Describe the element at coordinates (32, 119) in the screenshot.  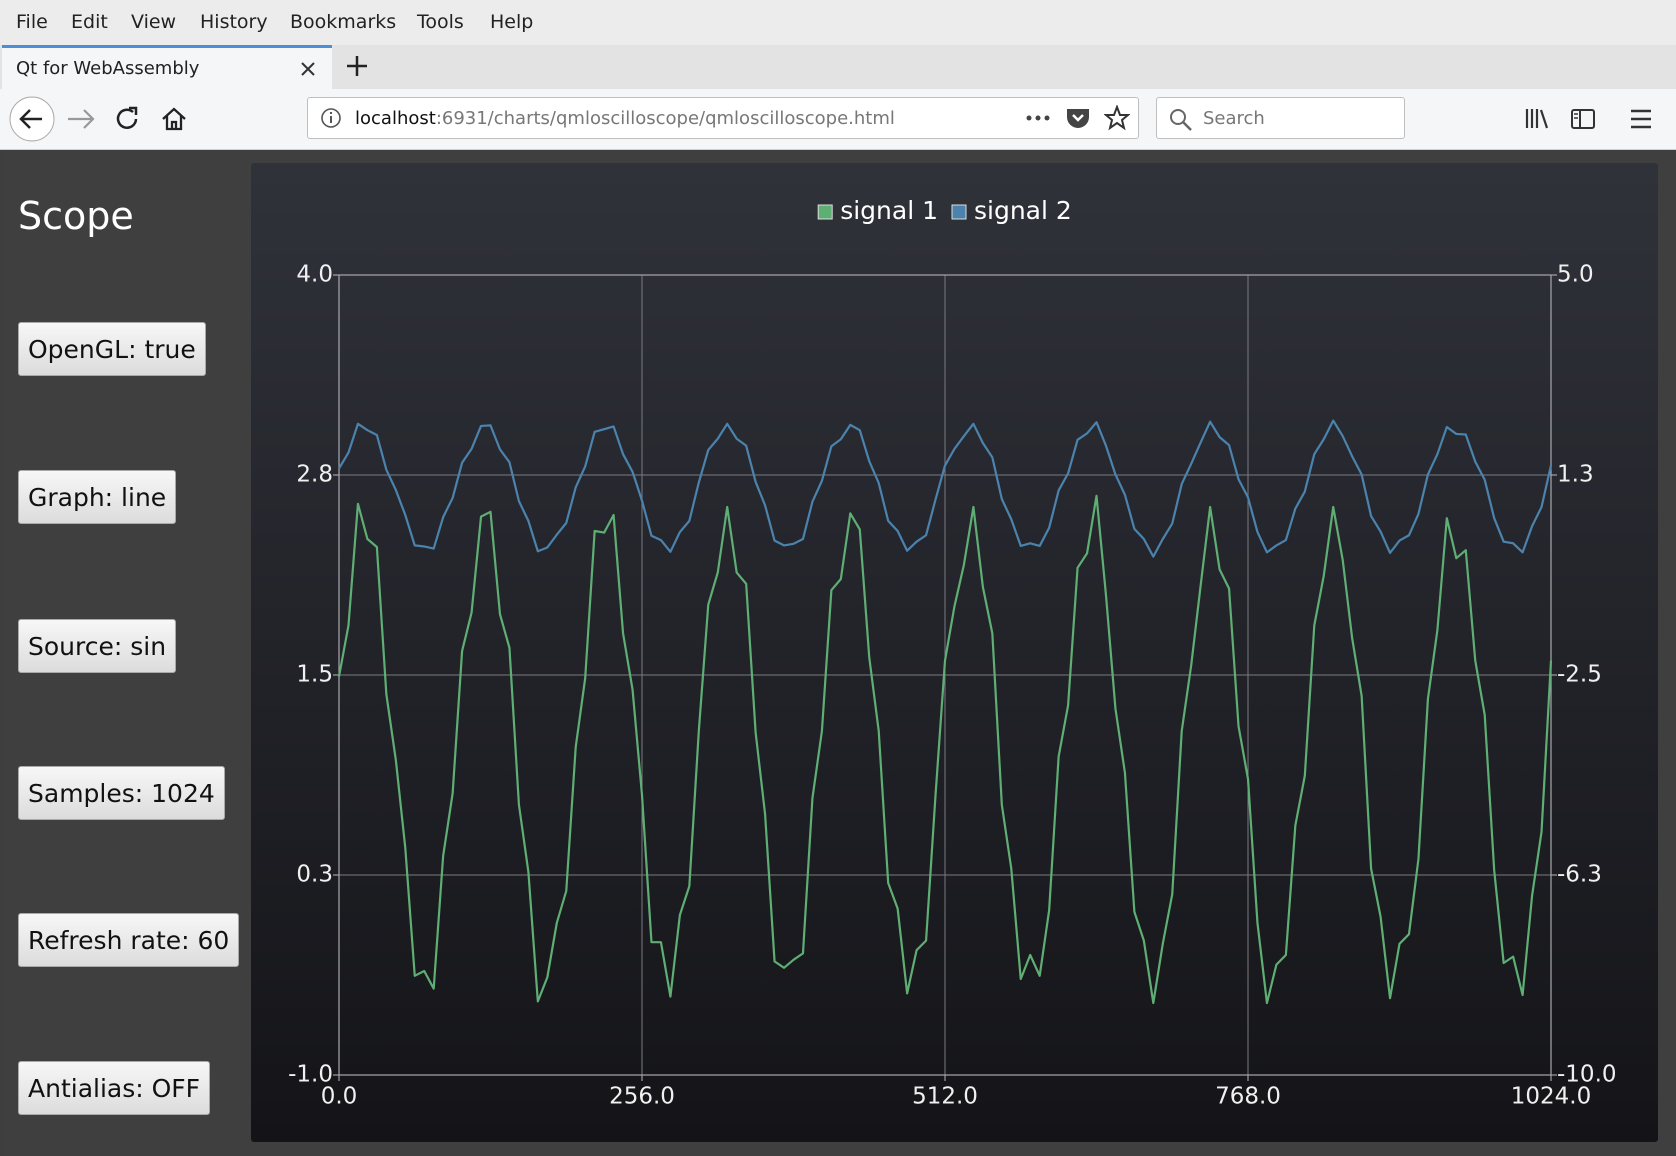
I see `back-button` at that location.